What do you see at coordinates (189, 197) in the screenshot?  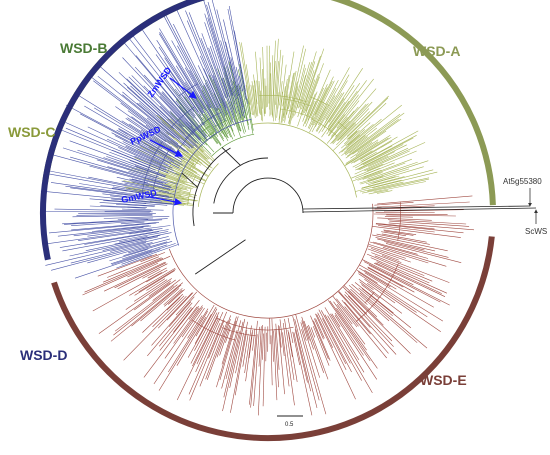 I see `wsd-c-branch-internal` at bounding box center [189, 197].